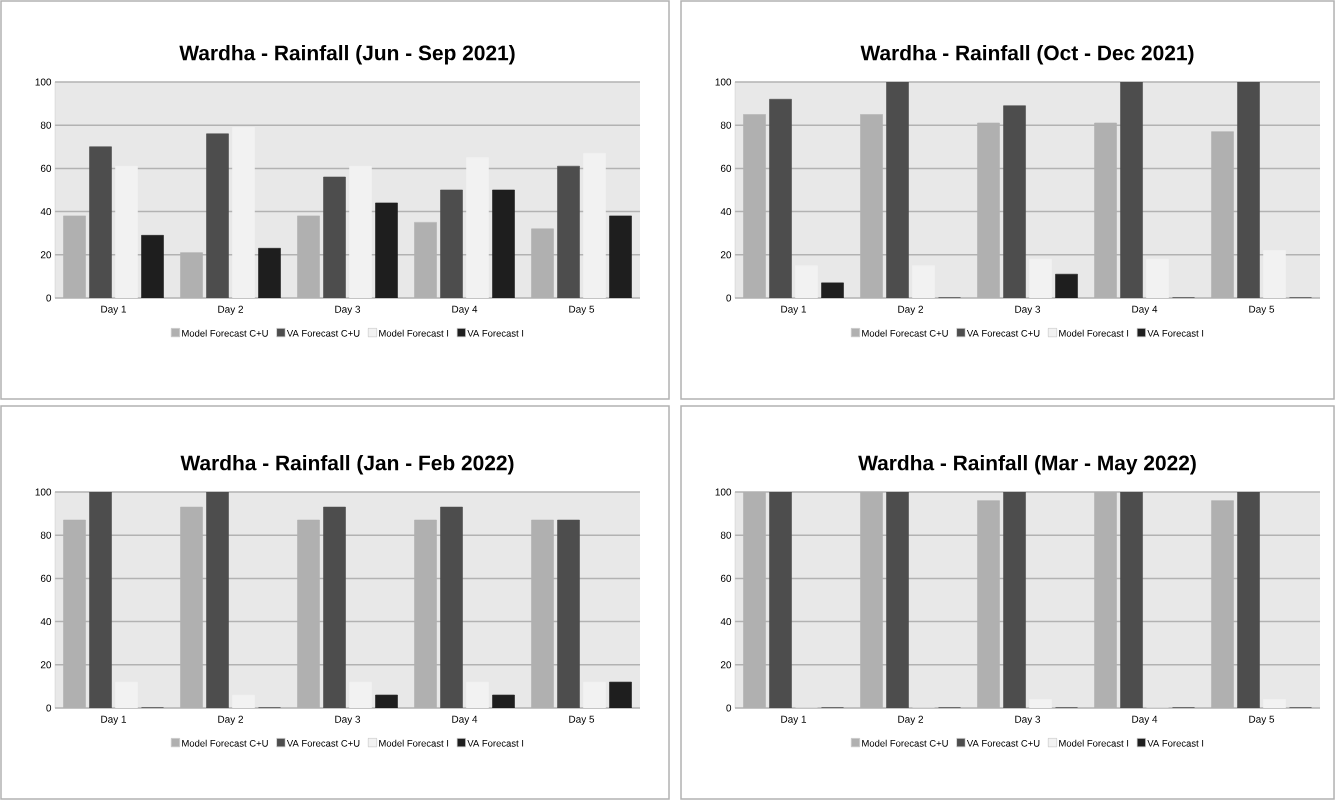 The height and width of the screenshot is (800, 1335). I want to click on chart-title: Wardha - Rainfall (Oct - Dec 2021), so click(1027, 54).